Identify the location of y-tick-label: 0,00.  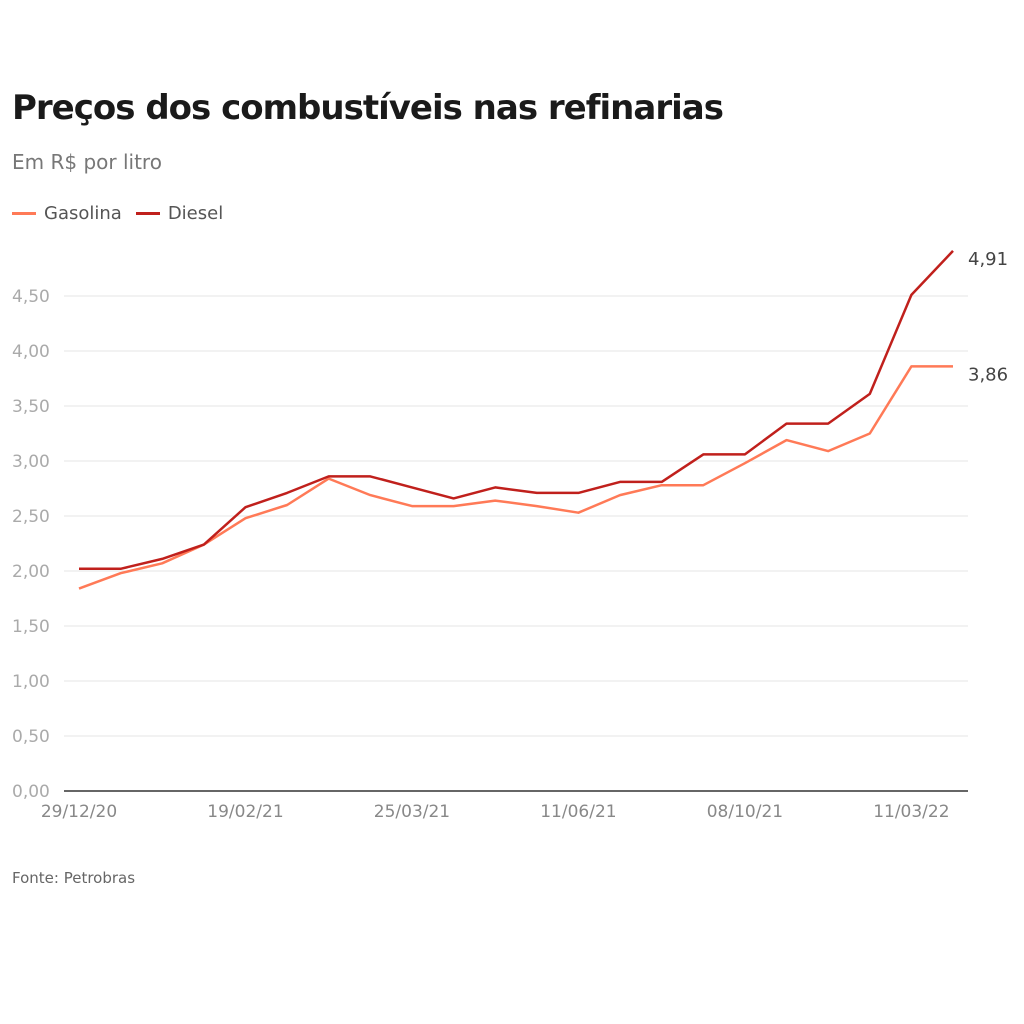
(31, 792).